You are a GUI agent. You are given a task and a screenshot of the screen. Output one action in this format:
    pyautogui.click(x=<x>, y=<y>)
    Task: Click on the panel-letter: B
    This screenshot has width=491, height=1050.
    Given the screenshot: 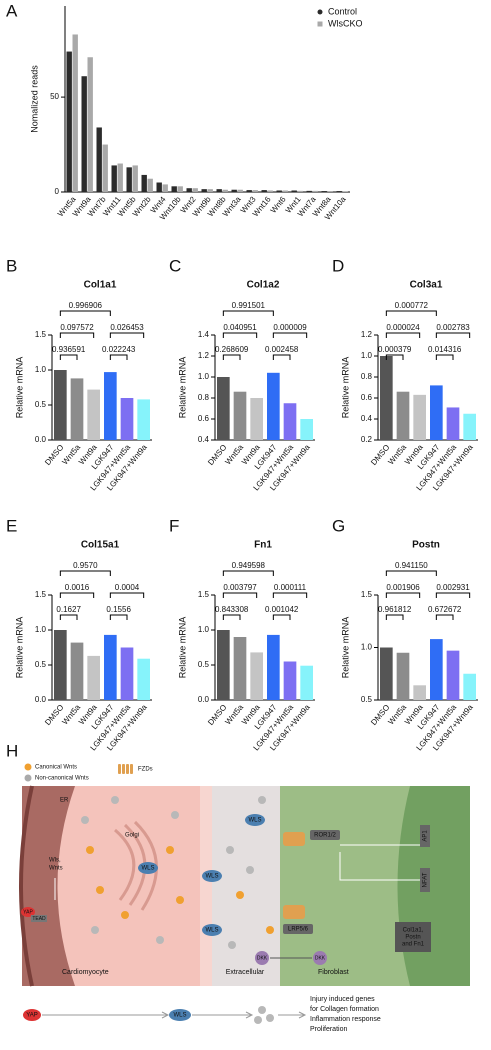 What is the action you would take?
    pyautogui.click(x=11, y=265)
    